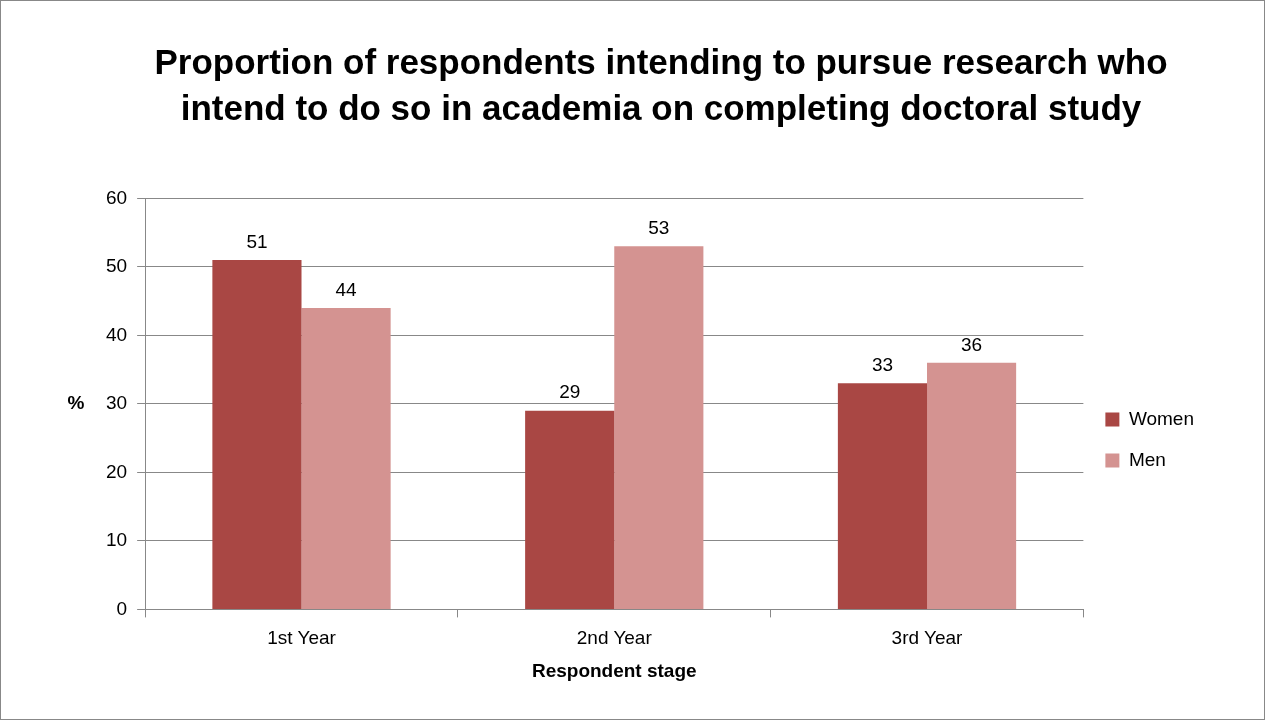 This screenshot has width=1265, height=720. Describe the element at coordinates (614, 638) in the screenshot. I see `x-tick-label: 2nd Year` at that location.